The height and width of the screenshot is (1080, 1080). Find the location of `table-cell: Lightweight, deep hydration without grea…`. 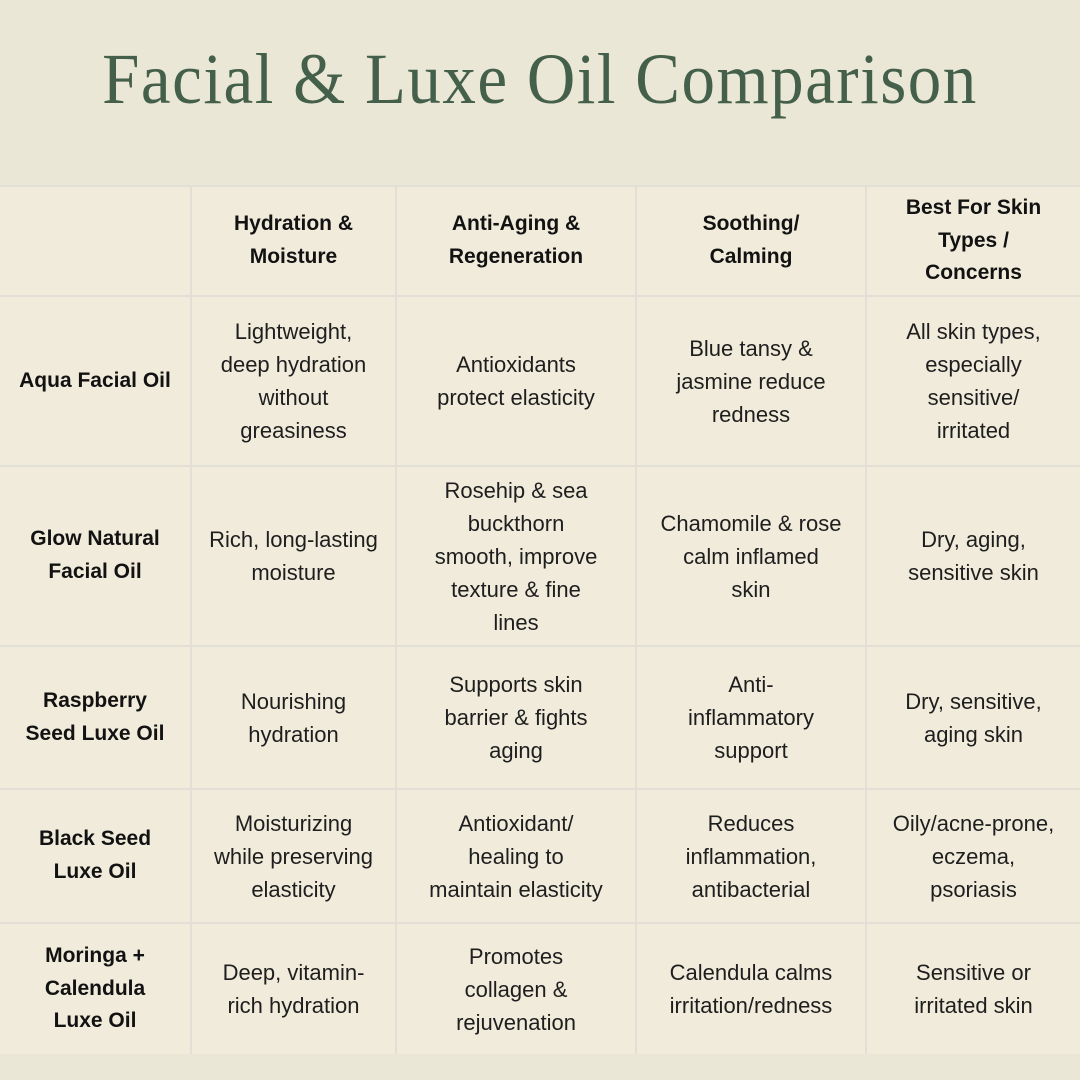

table-cell: Lightweight, deep hydration without grea… is located at coordinates (293, 381).